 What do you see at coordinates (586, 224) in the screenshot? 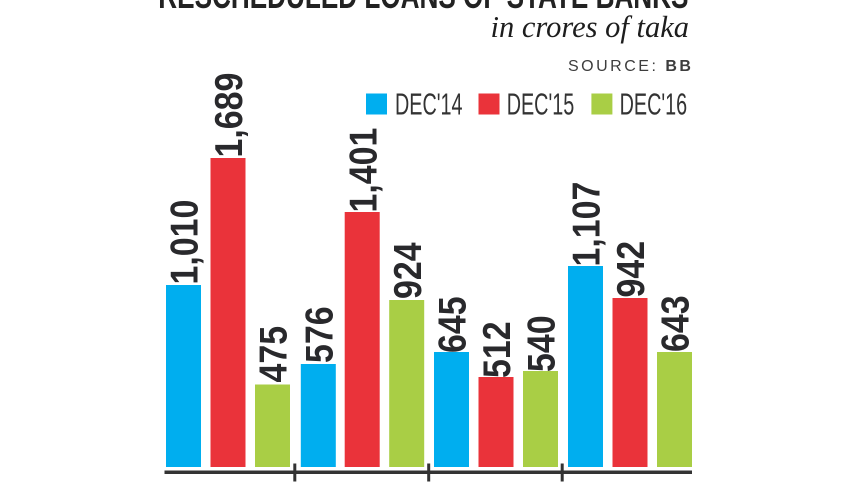
I see `svg-text: 1,107` at bounding box center [586, 224].